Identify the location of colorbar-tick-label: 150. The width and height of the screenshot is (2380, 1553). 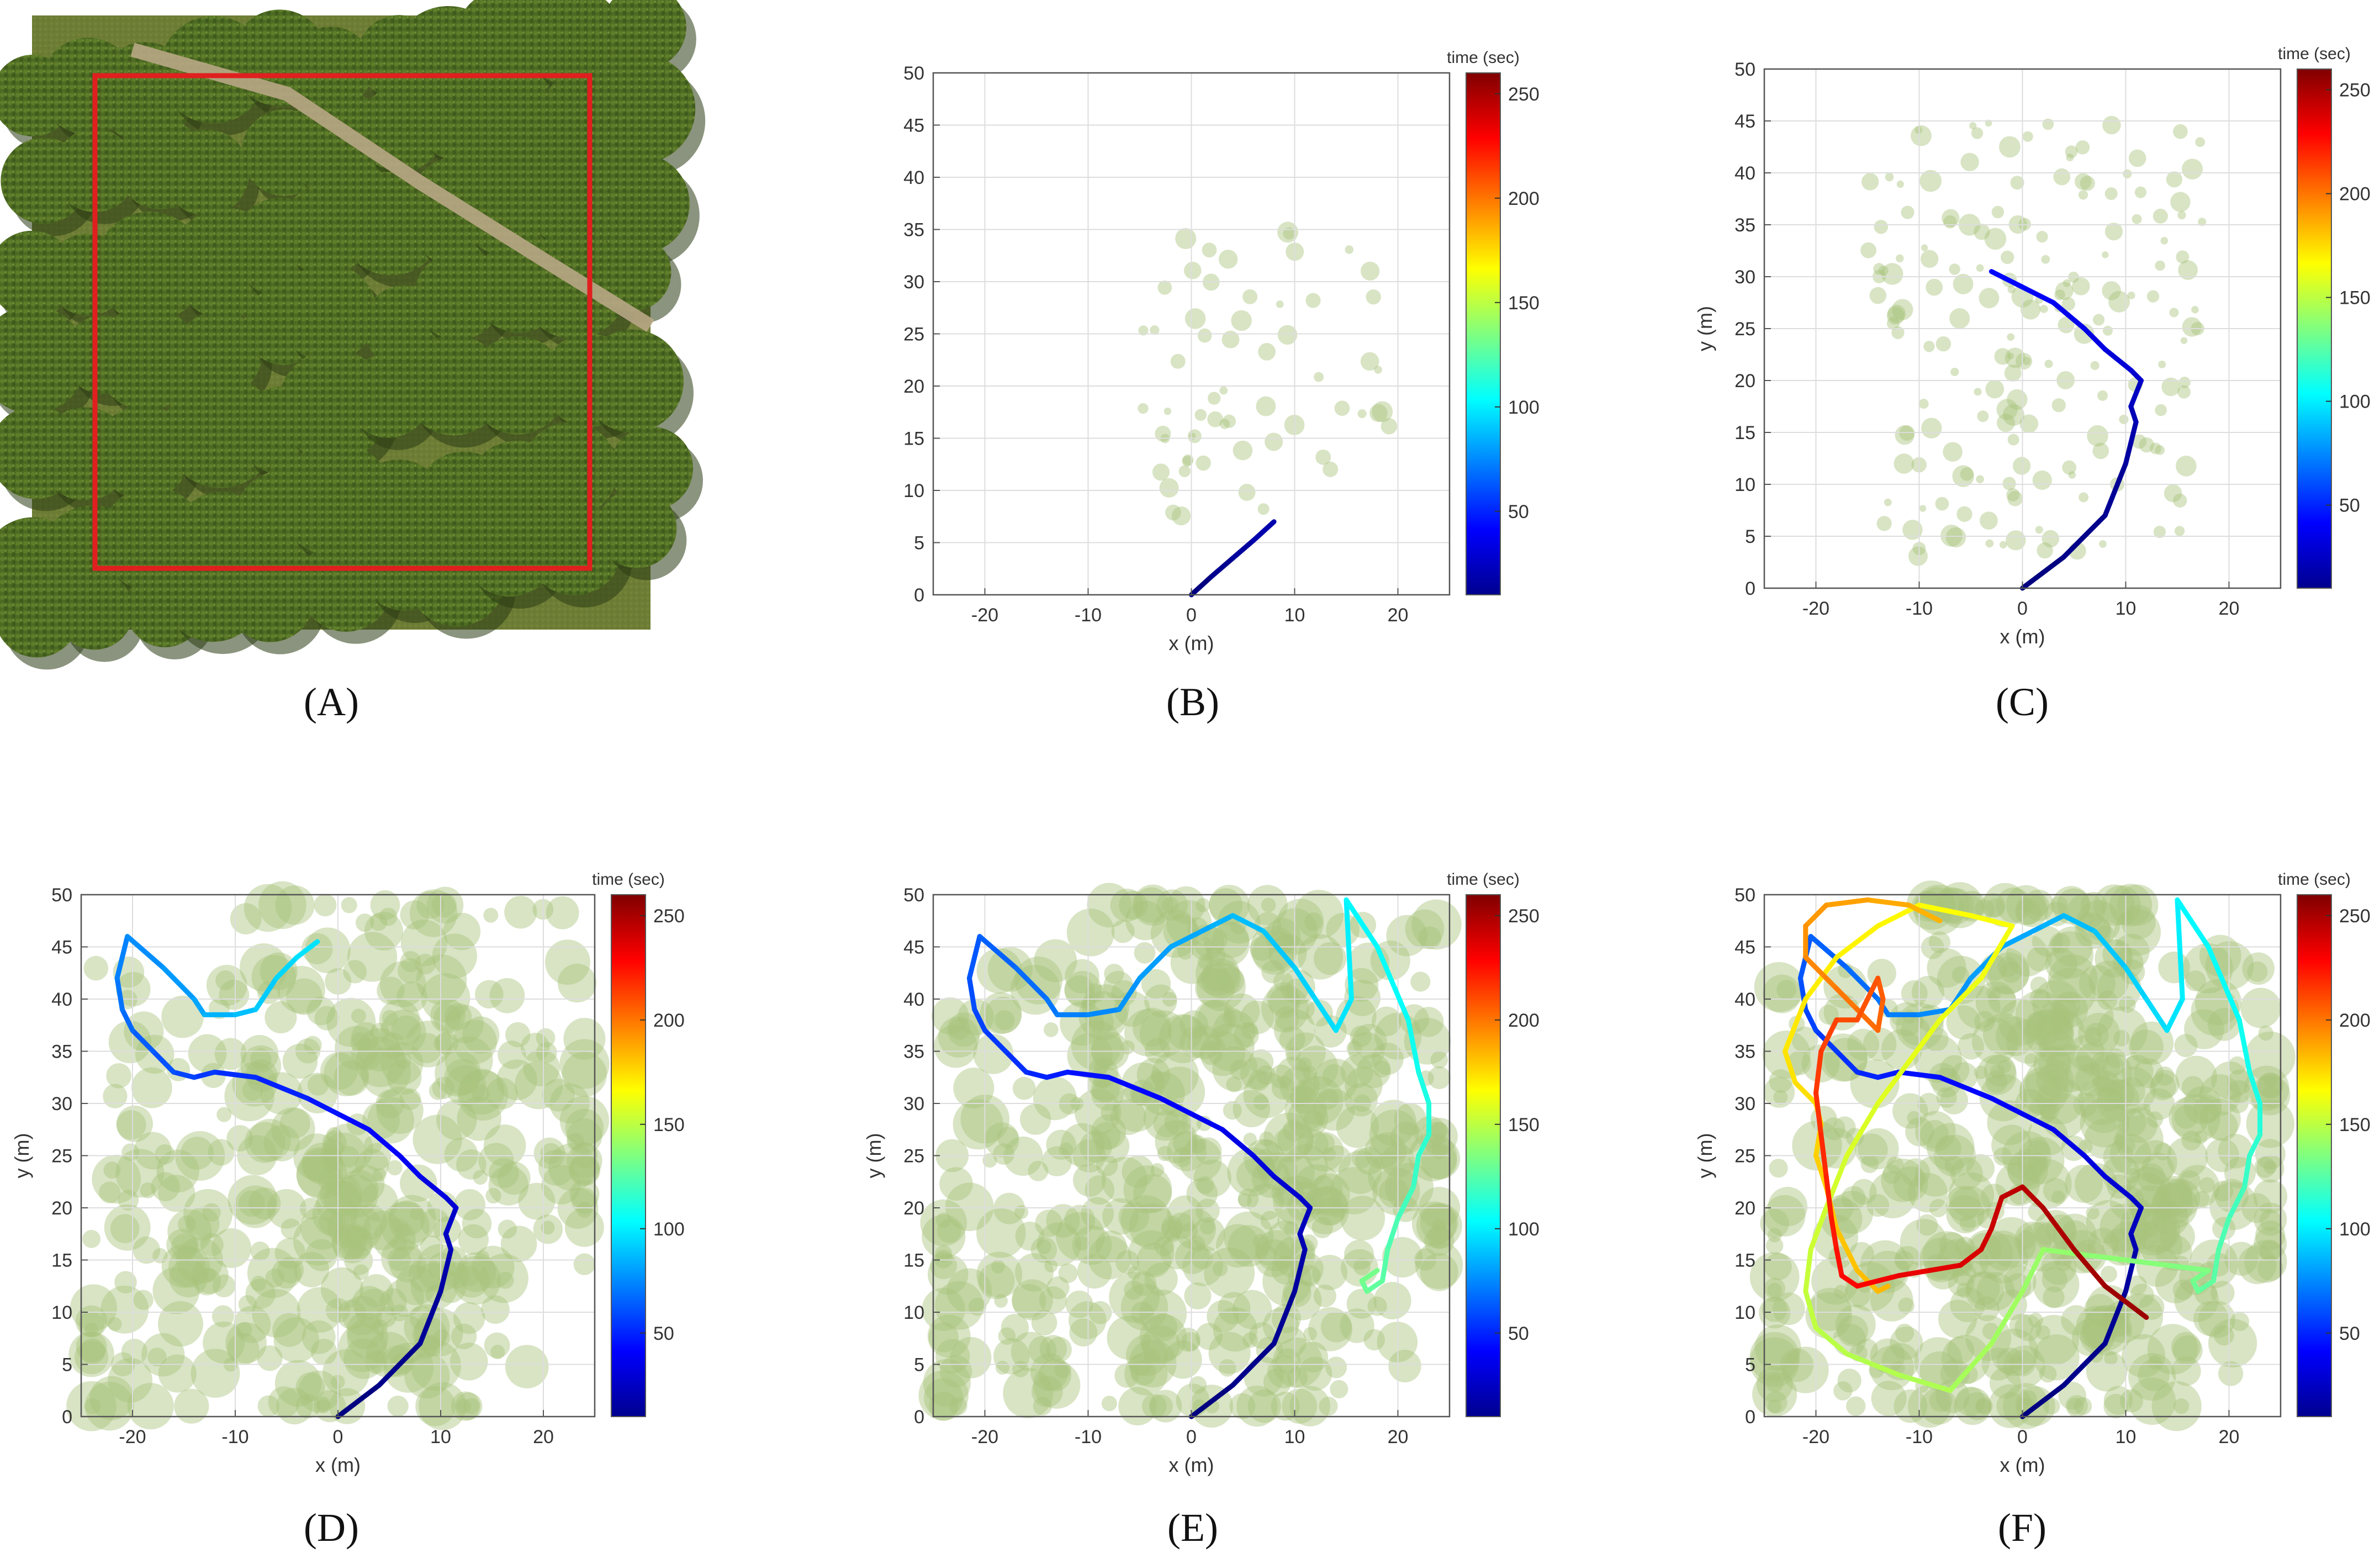
(669, 1124).